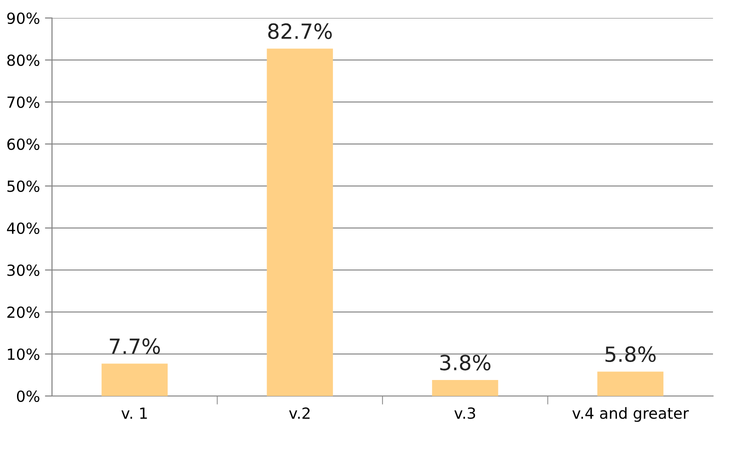 The image size is (742, 455). Describe the element at coordinates (23, 228) in the screenshot. I see `y-tick-label: 40%` at that location.